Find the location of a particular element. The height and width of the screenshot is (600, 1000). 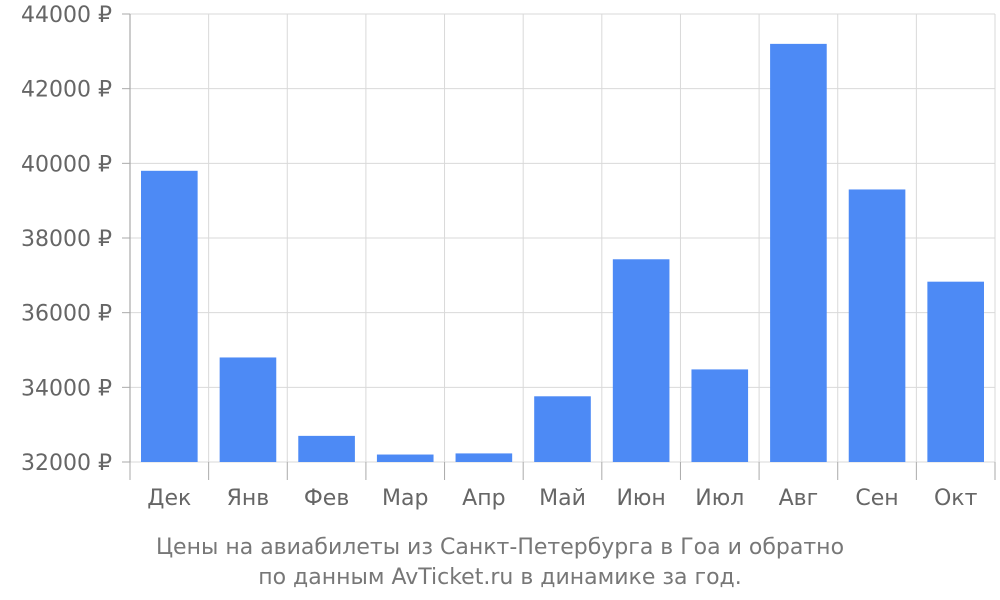

x-tick-label: Янв is located at coordinates (248, 498).